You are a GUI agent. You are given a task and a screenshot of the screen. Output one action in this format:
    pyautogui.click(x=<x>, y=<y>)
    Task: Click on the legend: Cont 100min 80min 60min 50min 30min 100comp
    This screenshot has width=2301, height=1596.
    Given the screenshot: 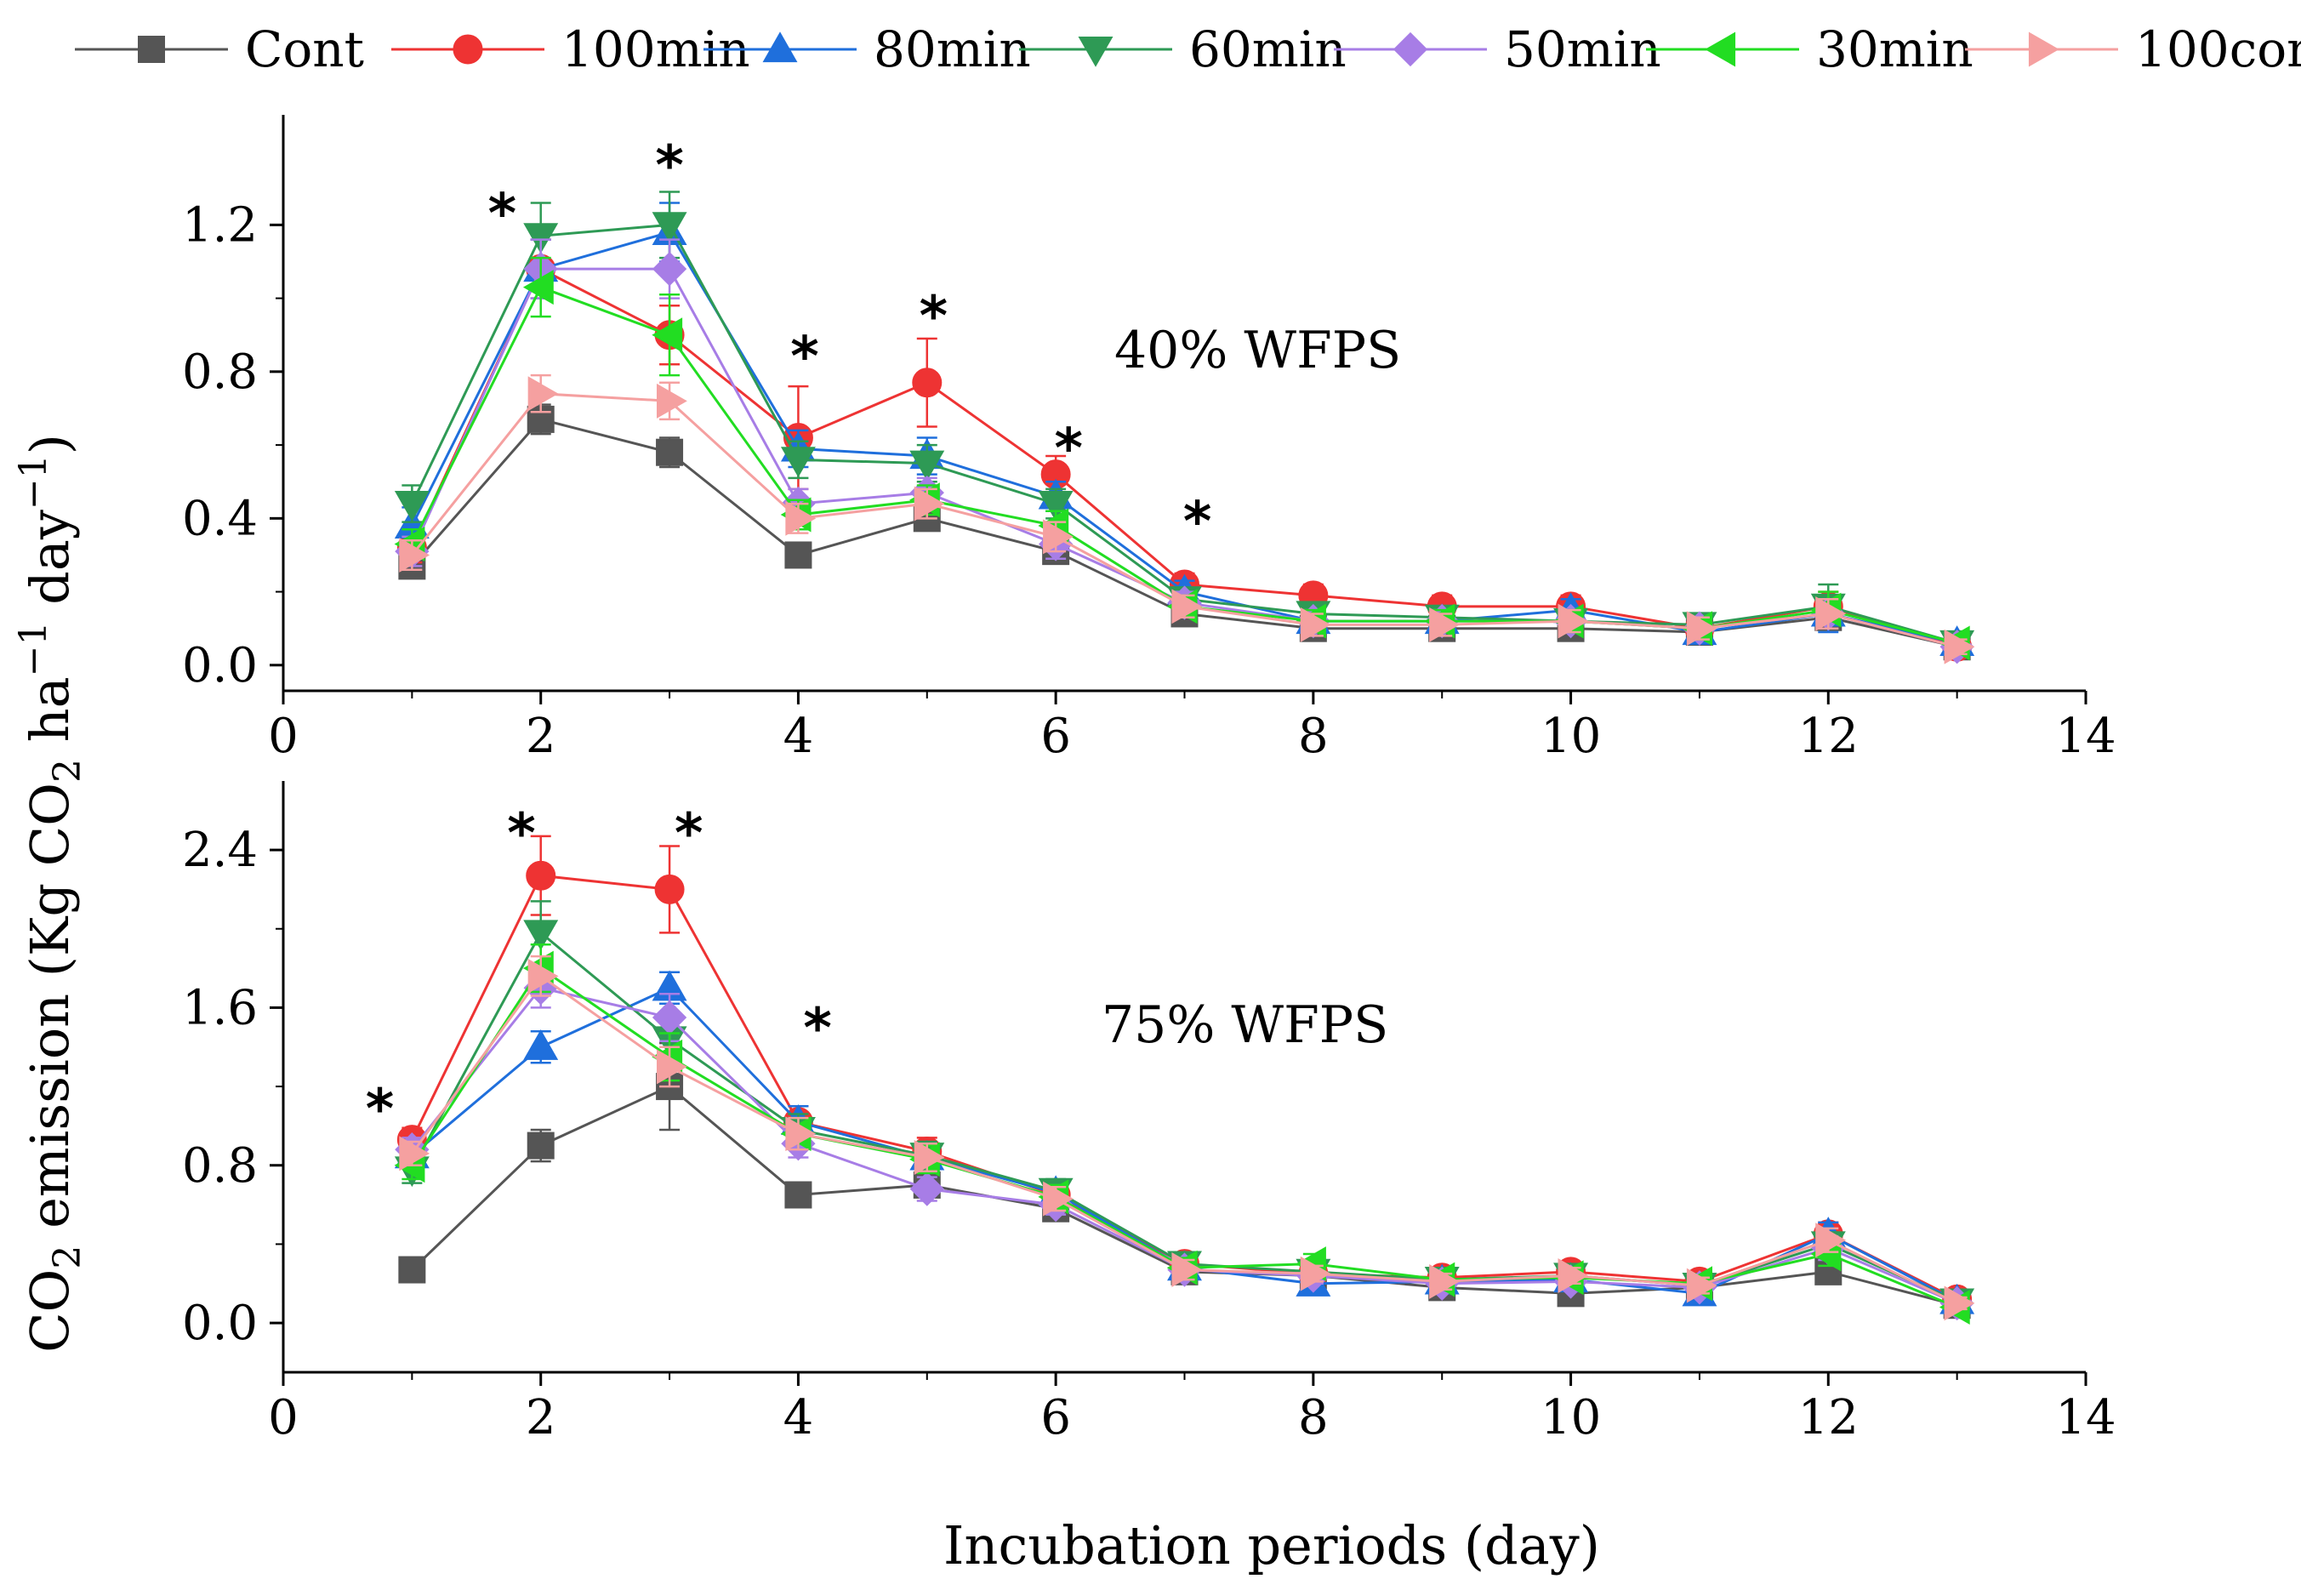 What is the action you would take?
    pyautogui.click(x=1188, y=49)
    